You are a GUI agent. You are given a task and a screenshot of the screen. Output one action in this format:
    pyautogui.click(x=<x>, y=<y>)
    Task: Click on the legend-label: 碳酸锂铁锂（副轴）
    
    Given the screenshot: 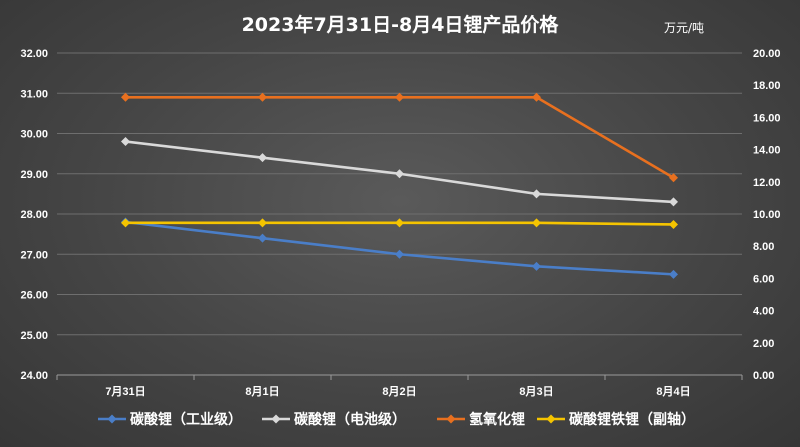 What is the action you would take?
    pyautogui.click(x=632, y=419)
    